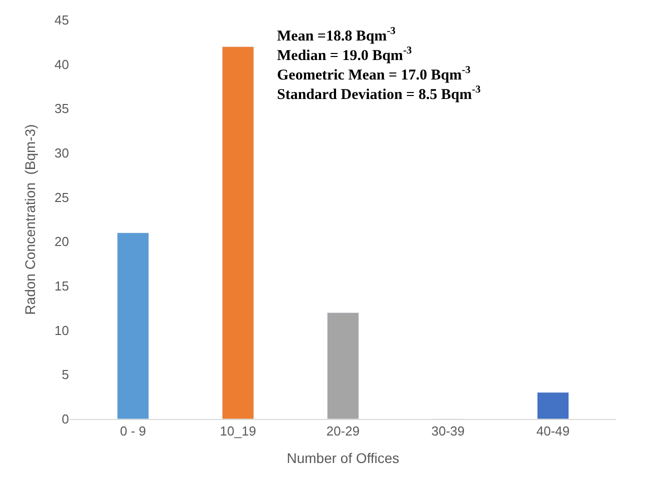  Describe the element at coordinates (336, 35) in the screenshot. I see `annotation: Mean =18.8 Bqm$^{-3}$` at that location.